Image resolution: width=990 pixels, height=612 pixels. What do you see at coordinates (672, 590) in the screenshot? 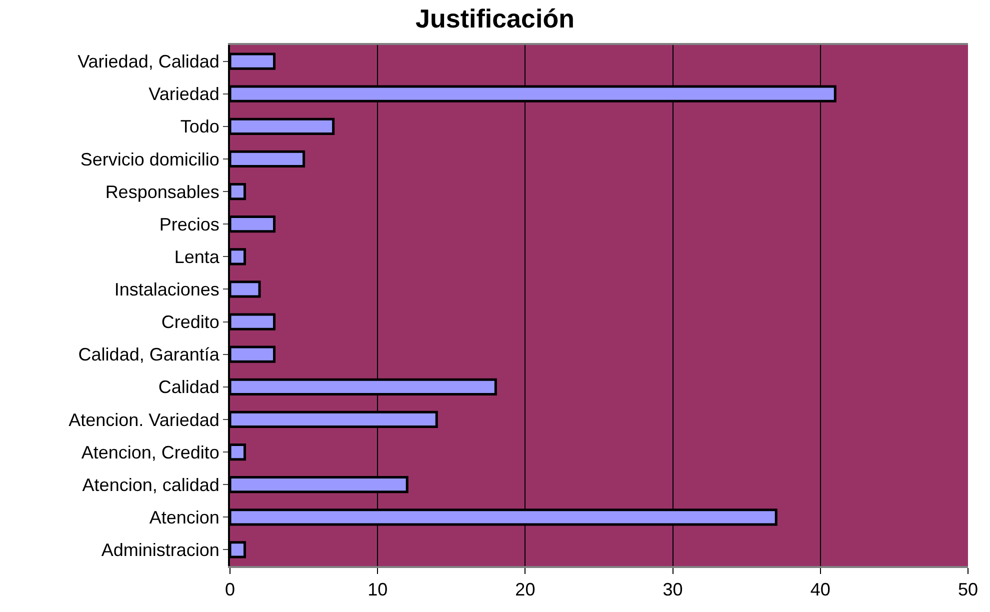
I see `x-tick-label: 30` at bounding box center [672, 590].